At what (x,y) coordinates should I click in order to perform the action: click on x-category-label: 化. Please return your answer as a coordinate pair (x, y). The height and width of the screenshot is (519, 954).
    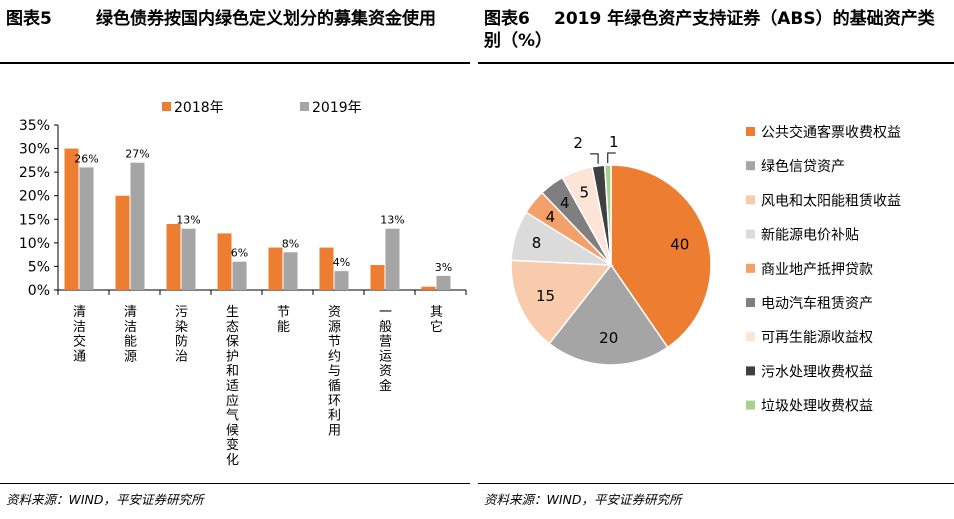
    Looking at the image, I should click on (232, 460).